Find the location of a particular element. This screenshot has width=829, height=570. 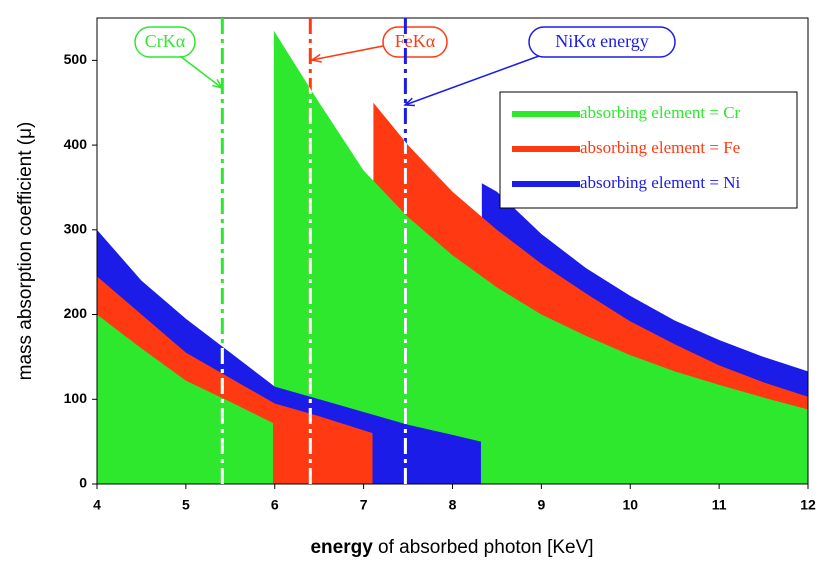

x-tick-label: 10 is located at coordinates (630, 505).